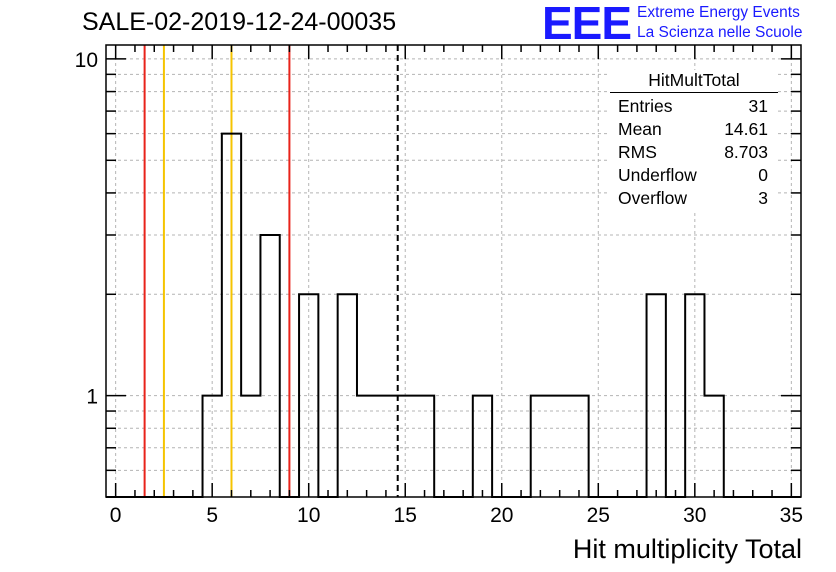 The image size is (836, 572). What do you see at coordinates (92, 397) in the screenshot?
I see `y-tick-label: 1` at bounding box center [92, 397].